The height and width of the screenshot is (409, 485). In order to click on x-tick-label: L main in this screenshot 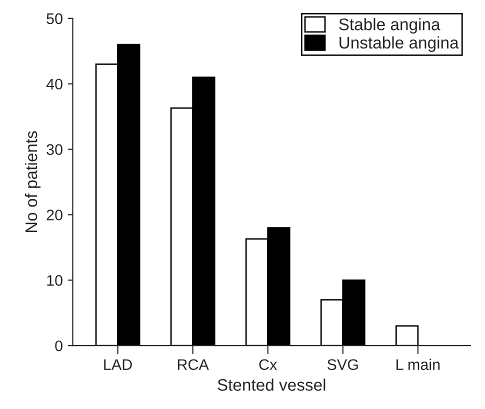, I will do `click(418, 364)`.